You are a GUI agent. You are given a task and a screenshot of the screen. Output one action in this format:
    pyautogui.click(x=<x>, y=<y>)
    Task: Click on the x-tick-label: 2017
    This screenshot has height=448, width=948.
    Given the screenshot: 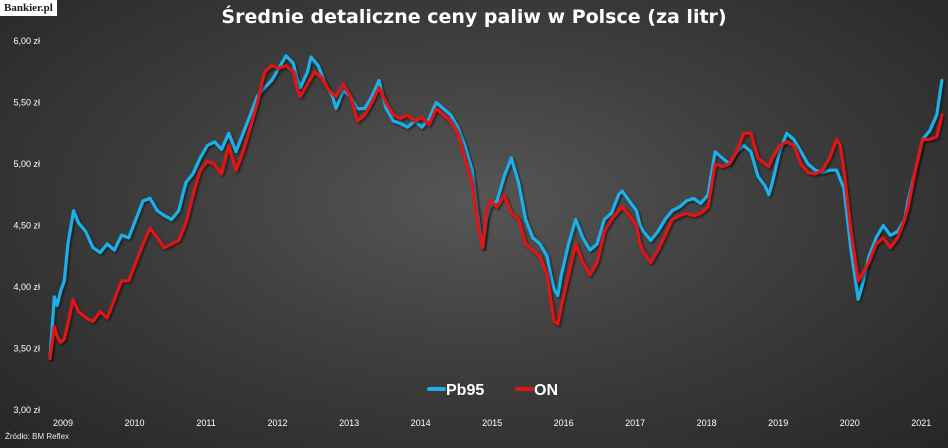 What is the action you would take?
    pyautogui.click(x=635, y=423)
    